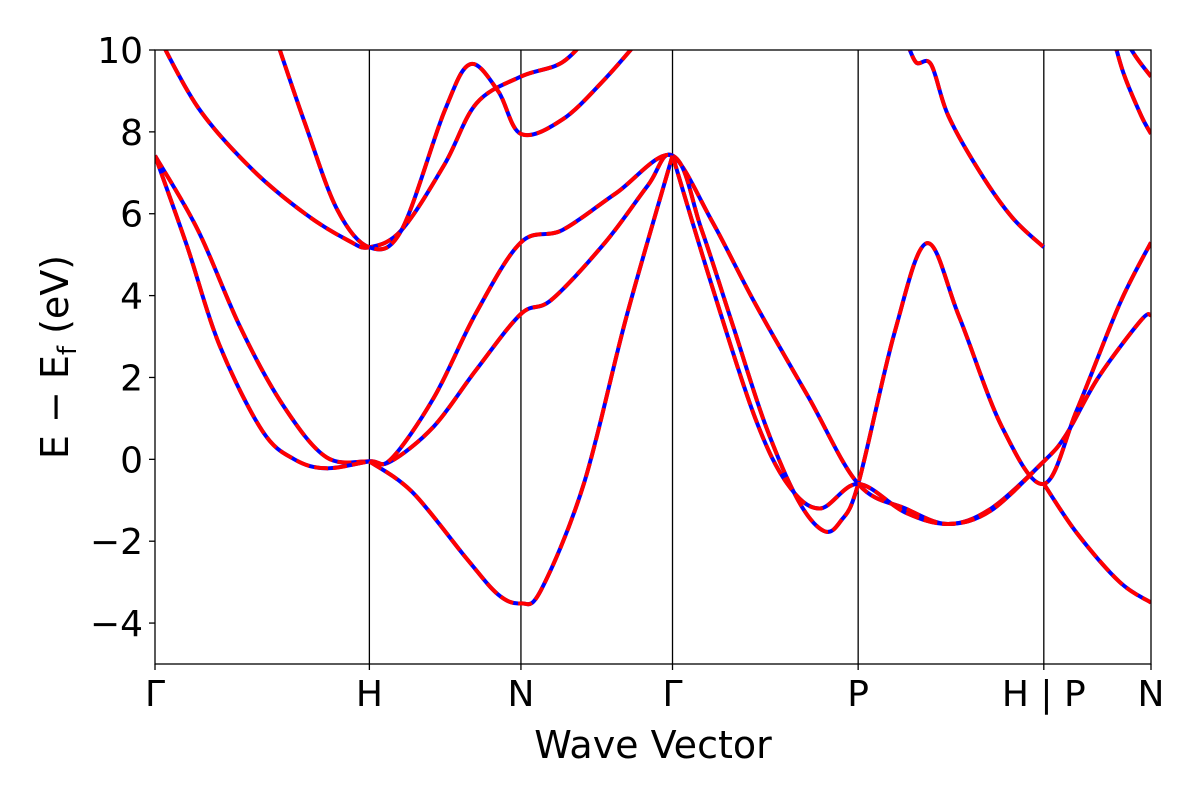  Describe the element at coordinates (131, 215) in the screenshot. I see `y-tick-label: 6` at that location.